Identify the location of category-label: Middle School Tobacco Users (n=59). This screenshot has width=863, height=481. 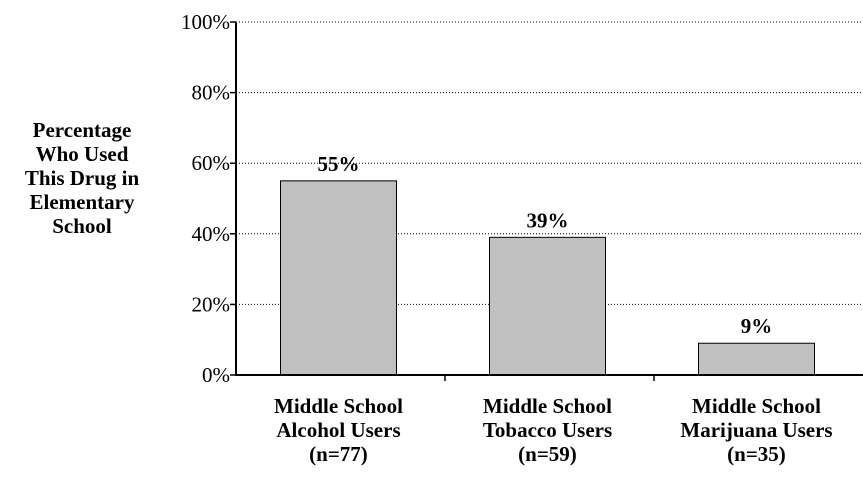
(547, 430).